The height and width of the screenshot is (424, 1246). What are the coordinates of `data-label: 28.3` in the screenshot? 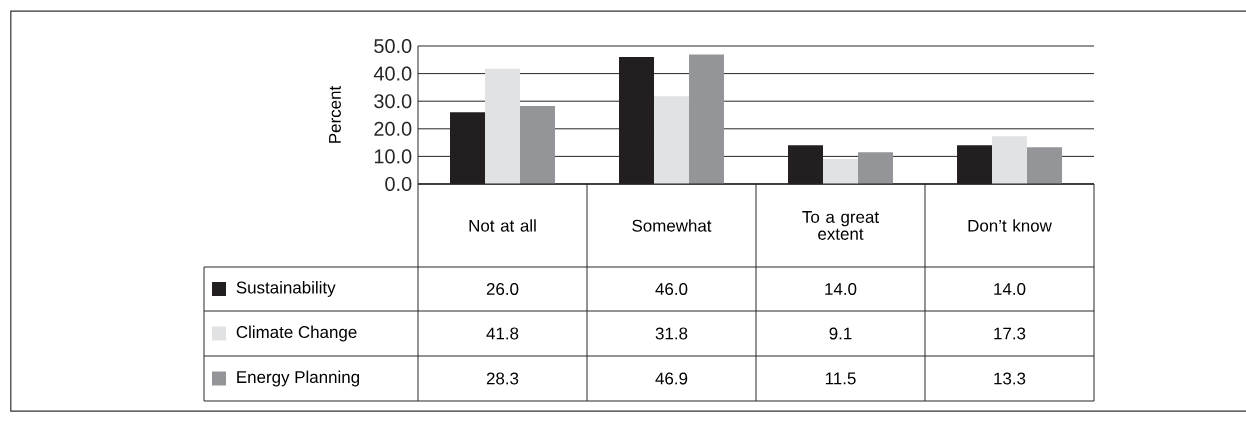 It's located at (502, 378).